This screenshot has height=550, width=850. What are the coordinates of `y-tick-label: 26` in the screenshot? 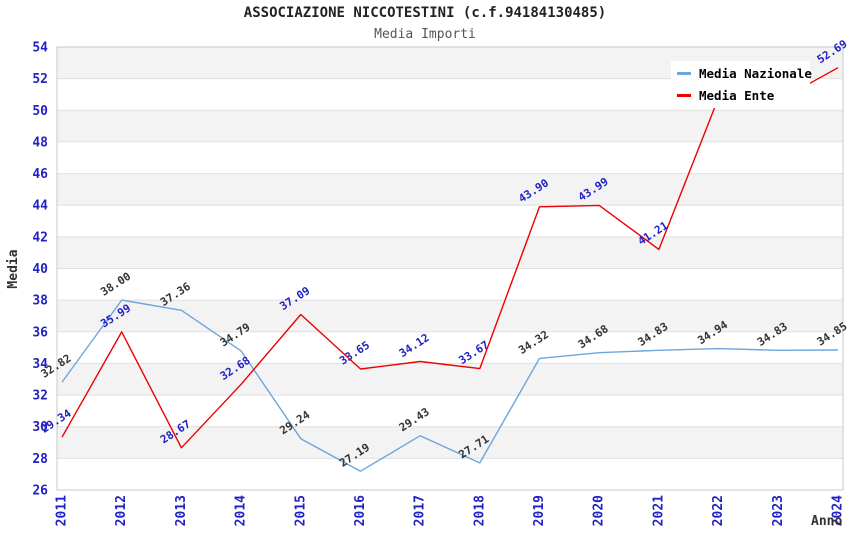 It's located at (40, 491).